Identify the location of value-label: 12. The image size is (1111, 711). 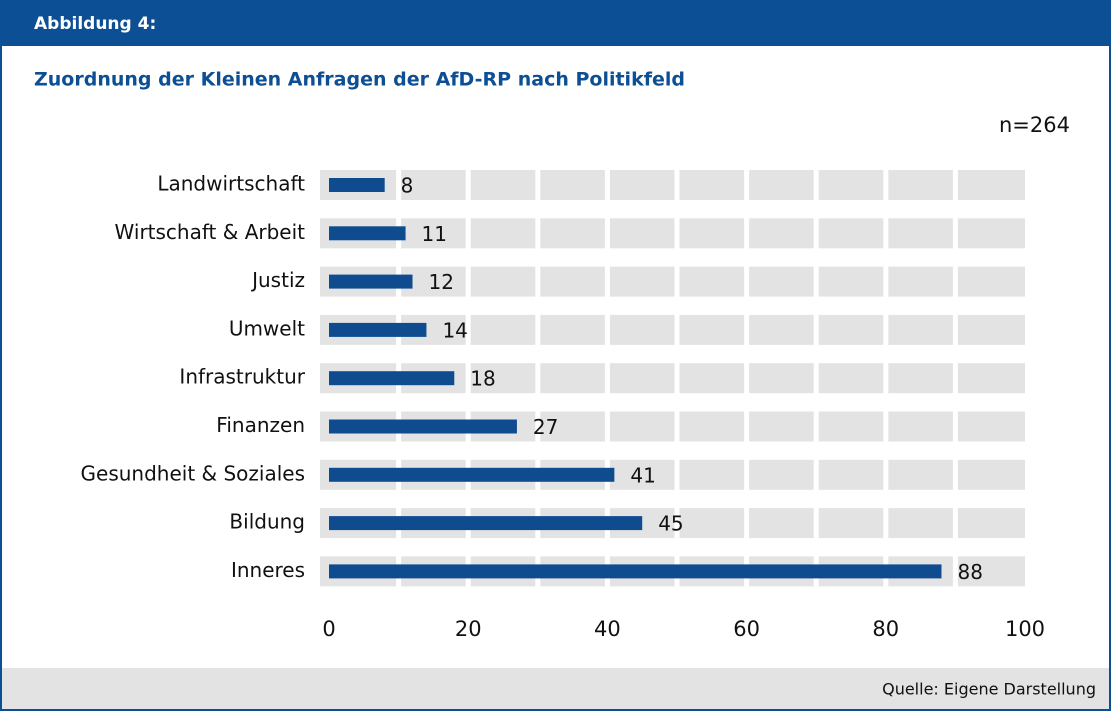
(441, 282).